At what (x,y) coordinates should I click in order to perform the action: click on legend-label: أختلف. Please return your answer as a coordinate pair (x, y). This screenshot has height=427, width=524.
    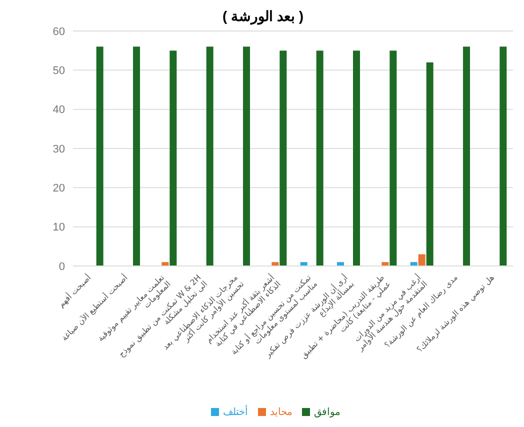
    Looking at the image, I should click on (235, 412).